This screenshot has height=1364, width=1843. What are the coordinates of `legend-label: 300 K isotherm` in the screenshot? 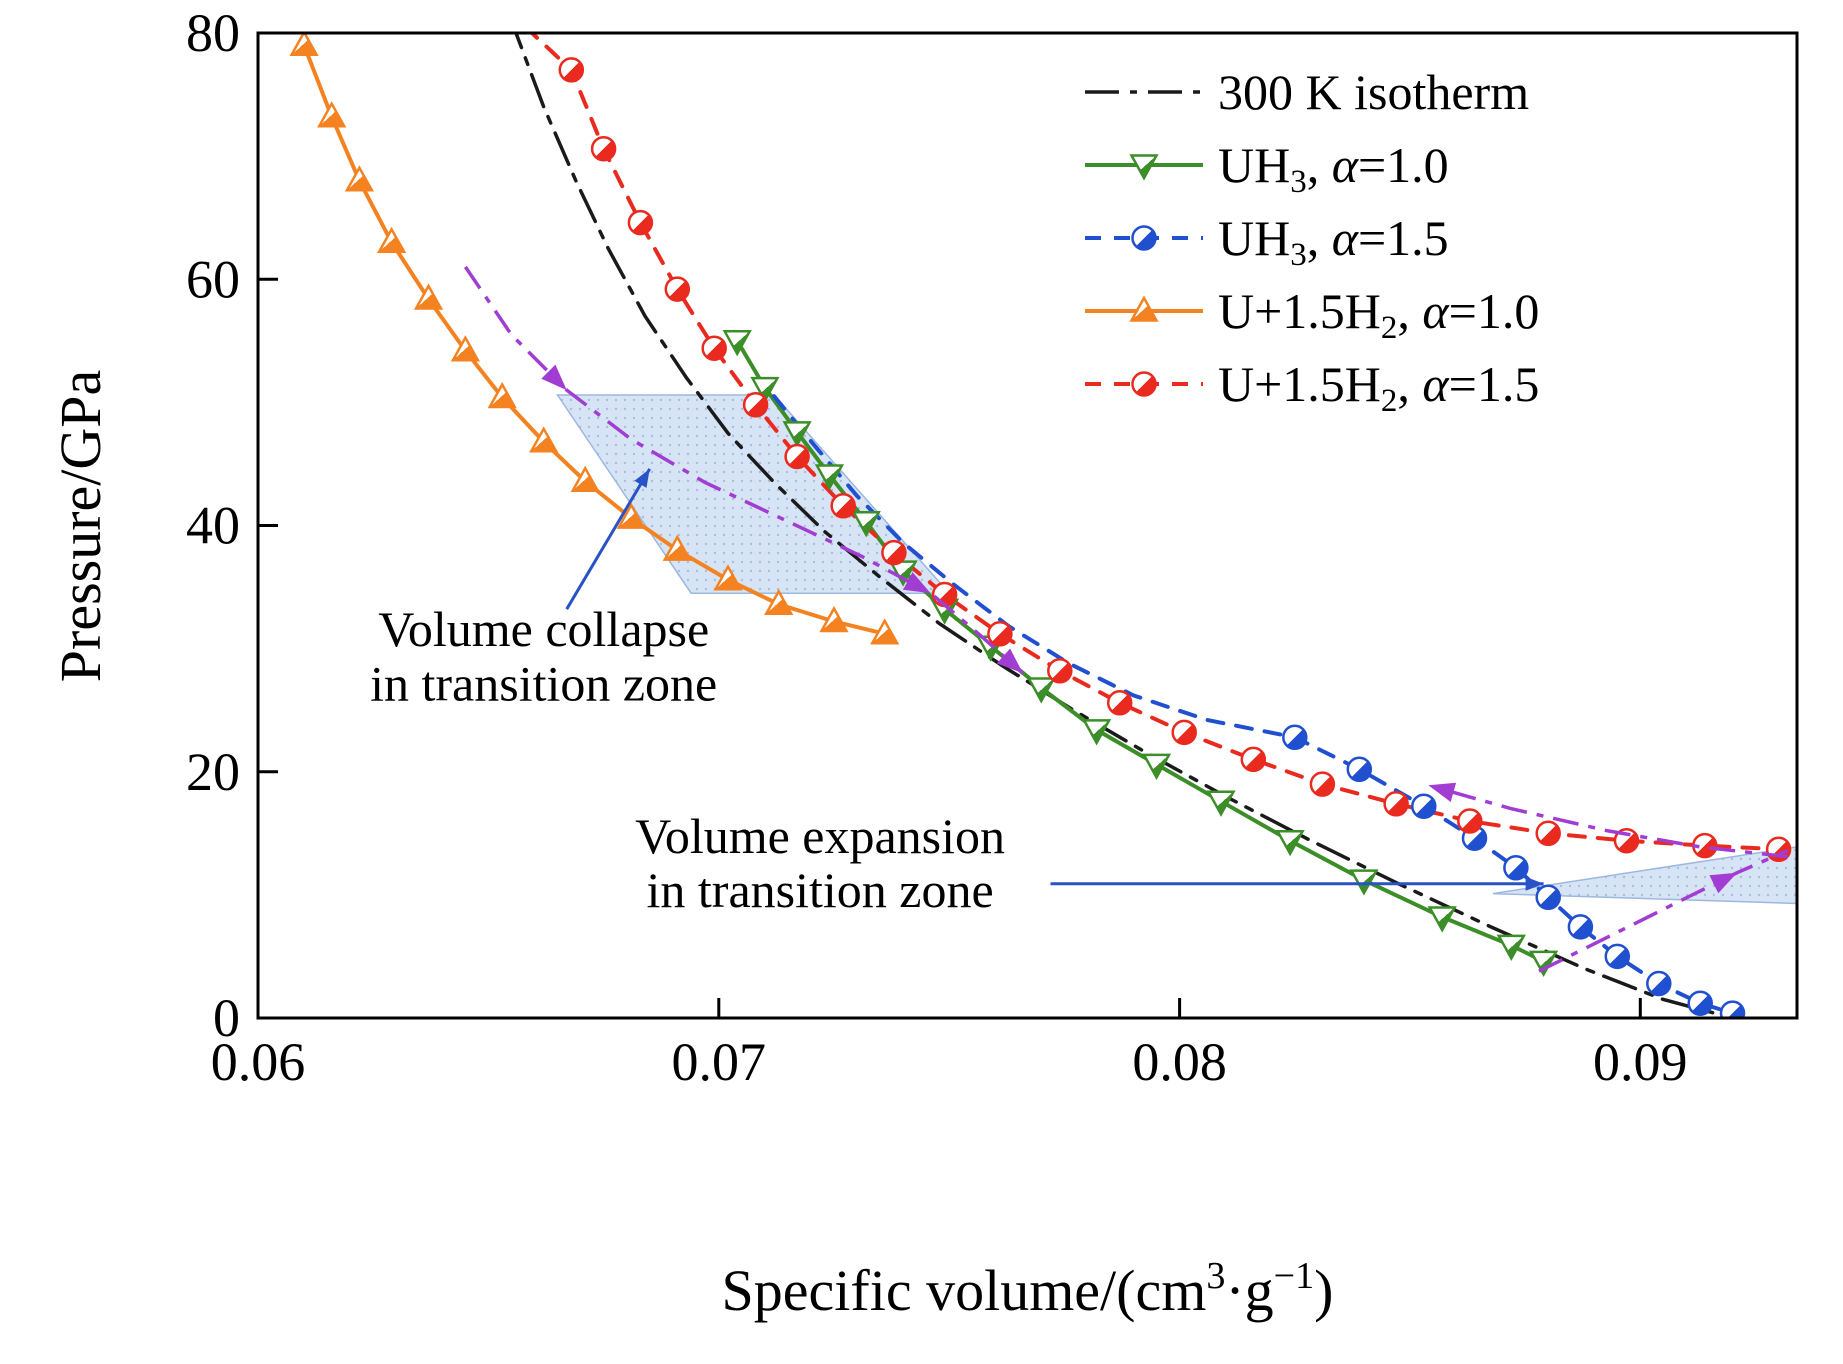 It's located at (1373, 92).